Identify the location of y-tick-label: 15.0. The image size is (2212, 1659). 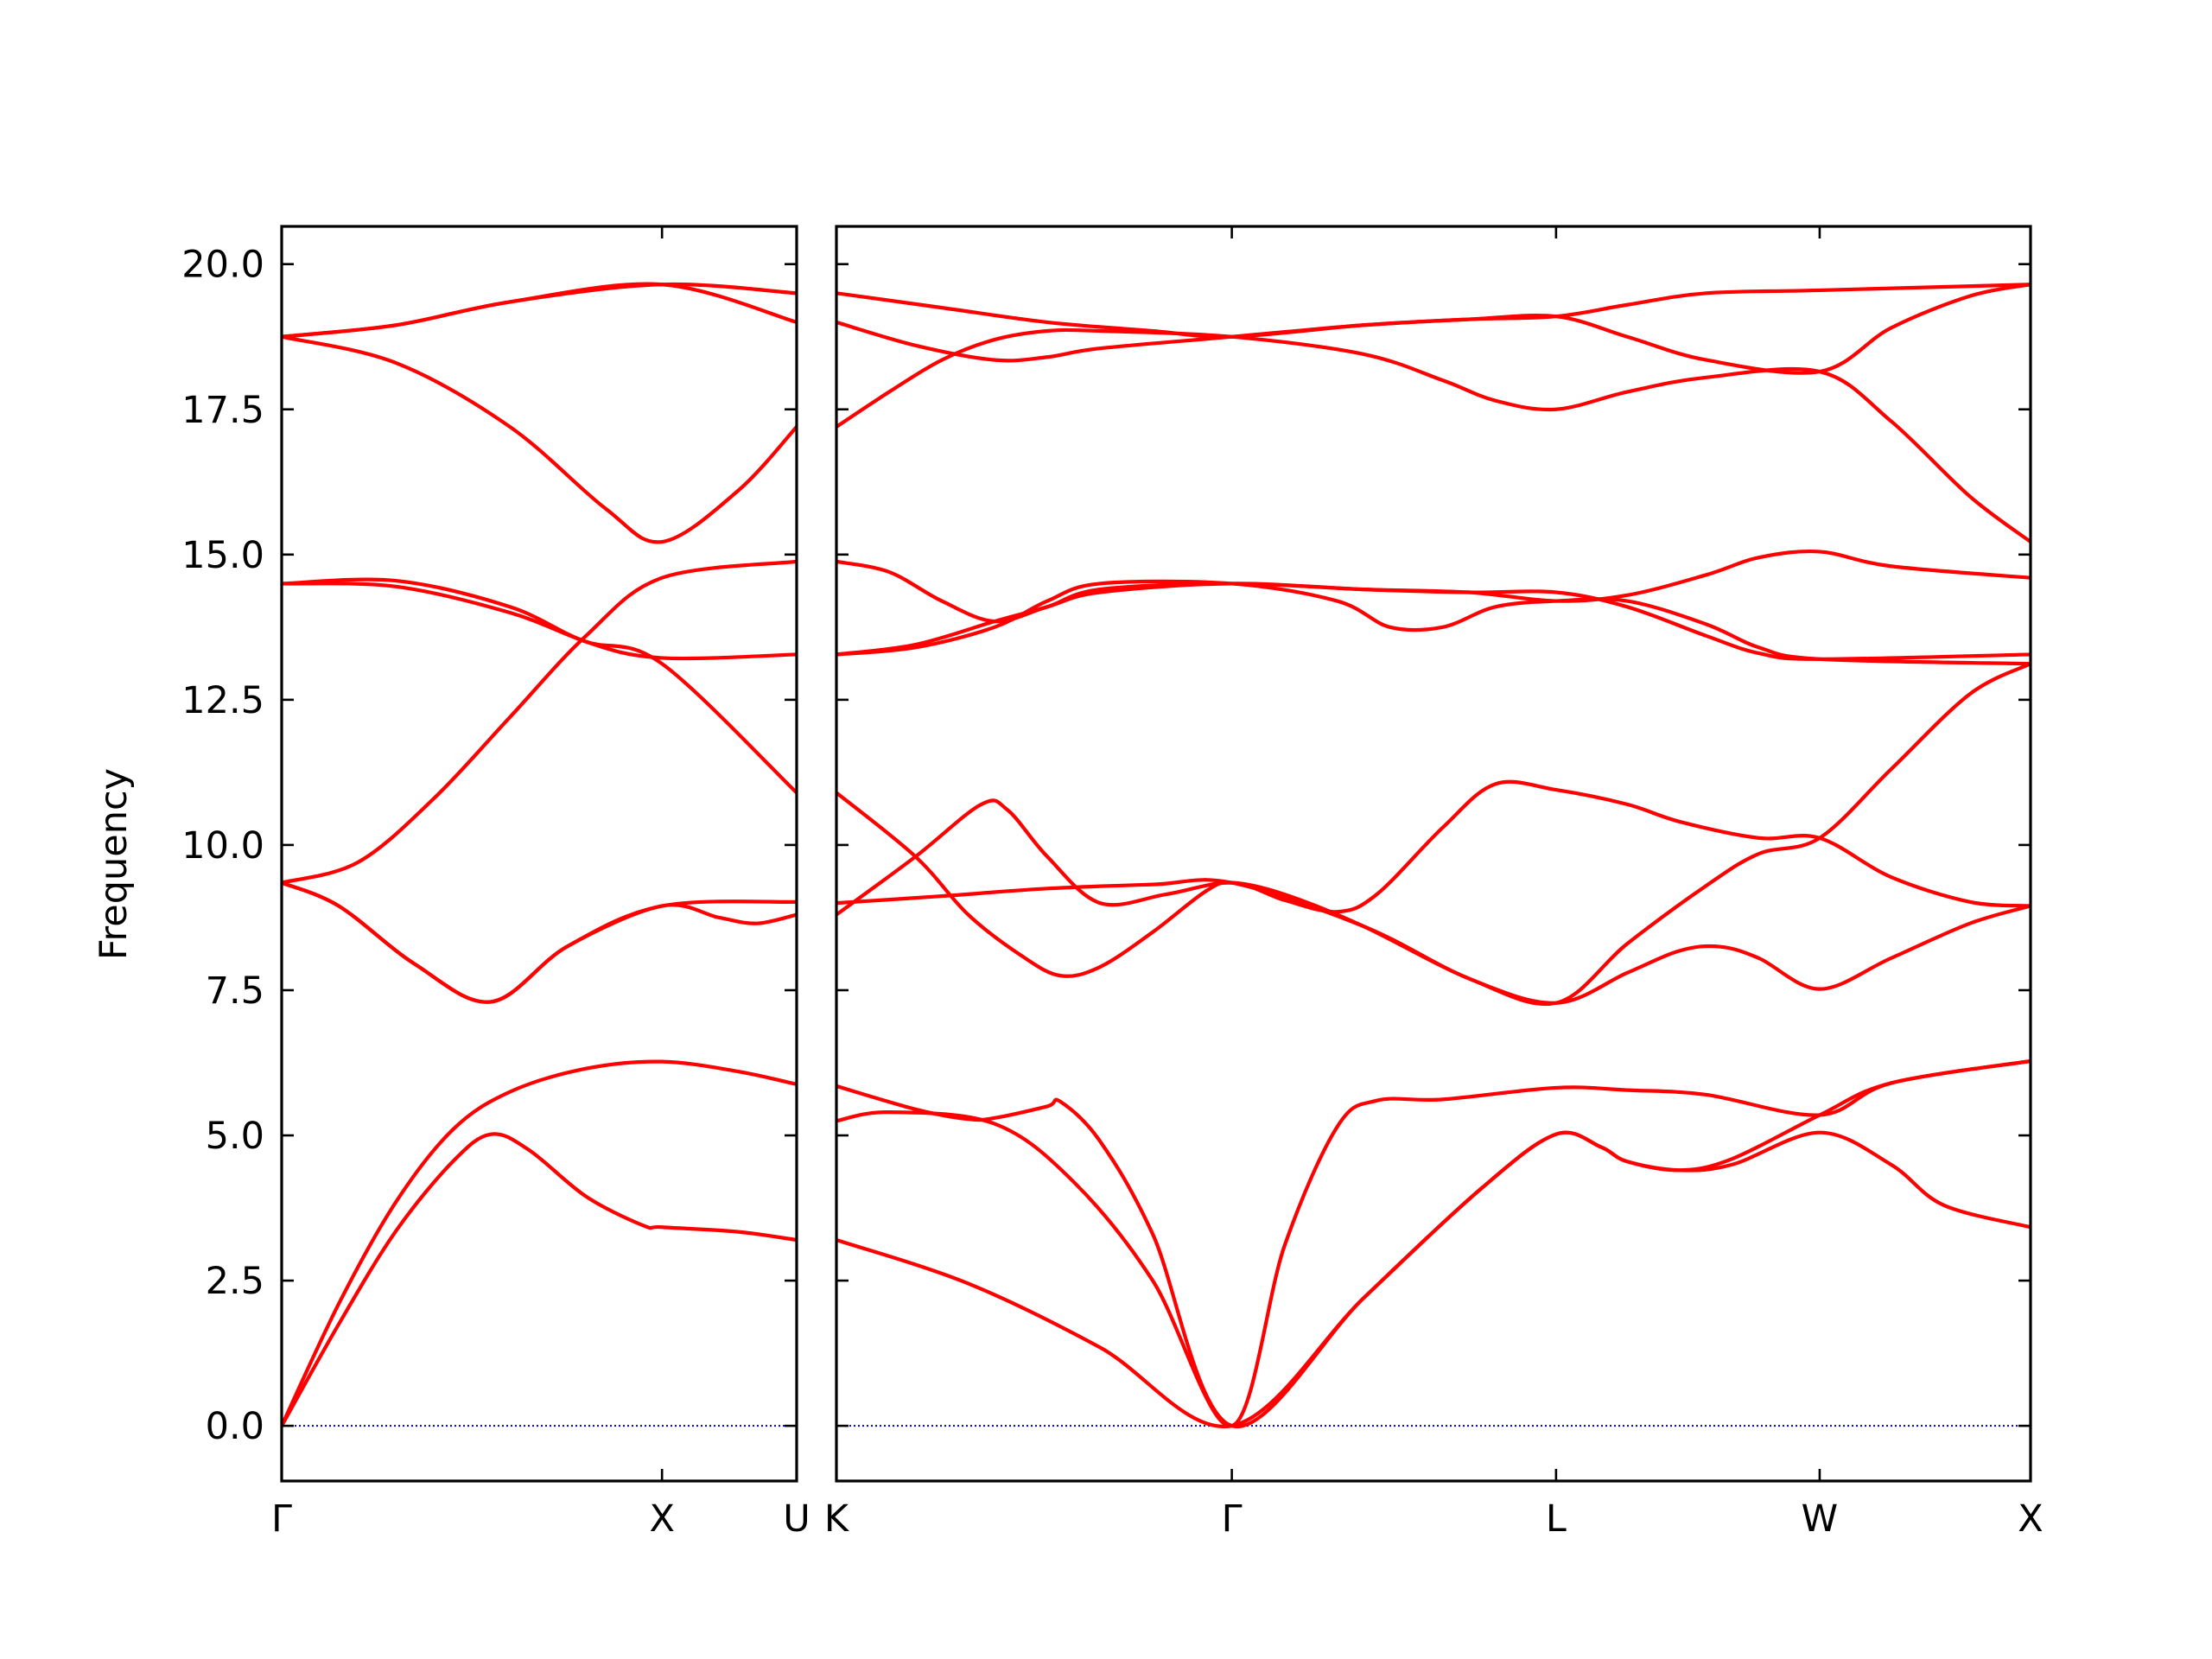
(222, 555).